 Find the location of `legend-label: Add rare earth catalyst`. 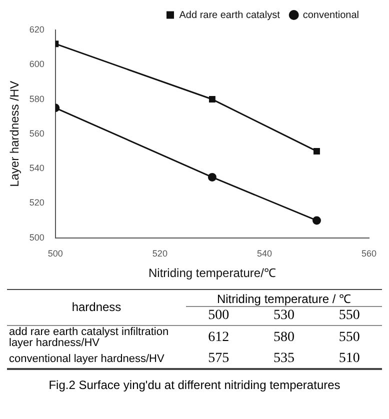

legend-label: Add rare earth catalyst is located at coordinates (229, 15).